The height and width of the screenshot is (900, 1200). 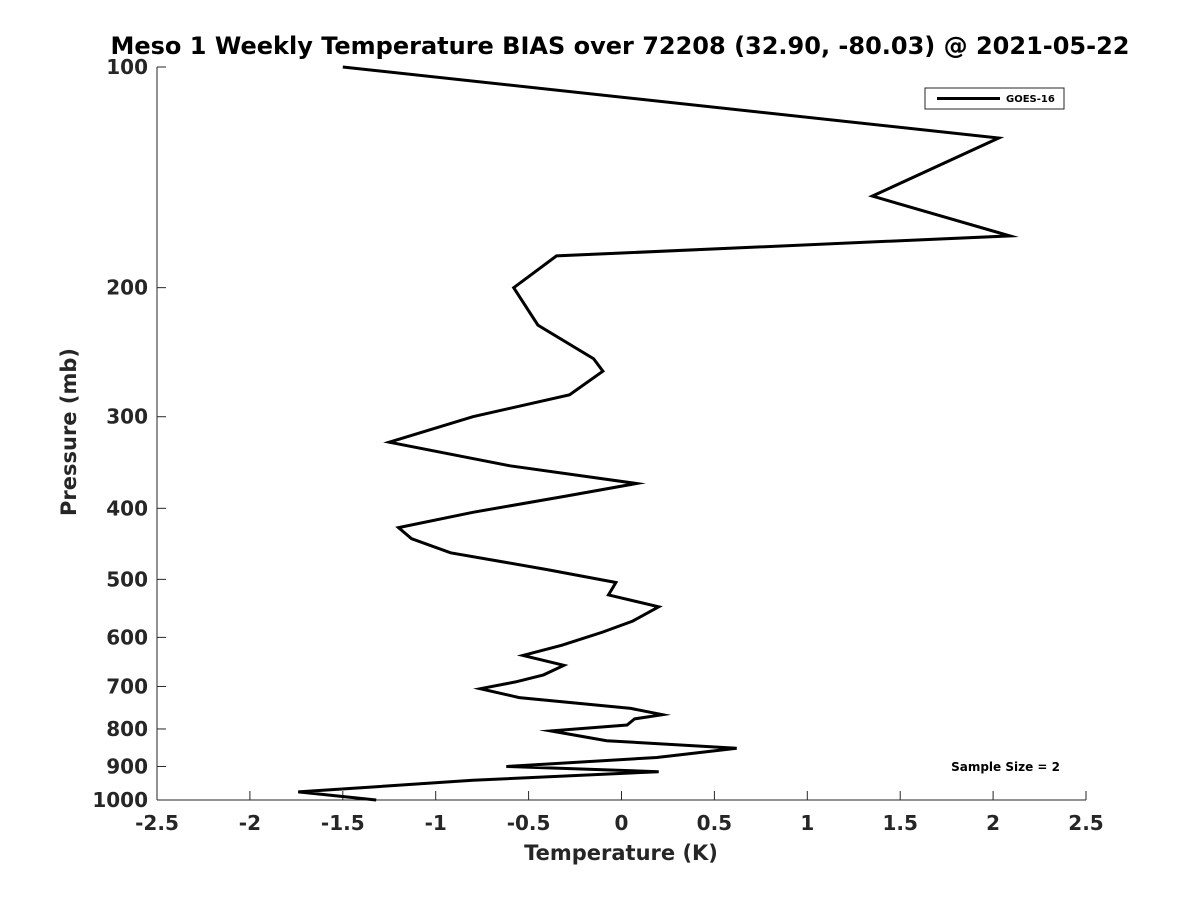 What do you see at coordinates (343, 823) in the screenshot?
I see `x-tick-label: -1.5` at bounding box center [343, 823].